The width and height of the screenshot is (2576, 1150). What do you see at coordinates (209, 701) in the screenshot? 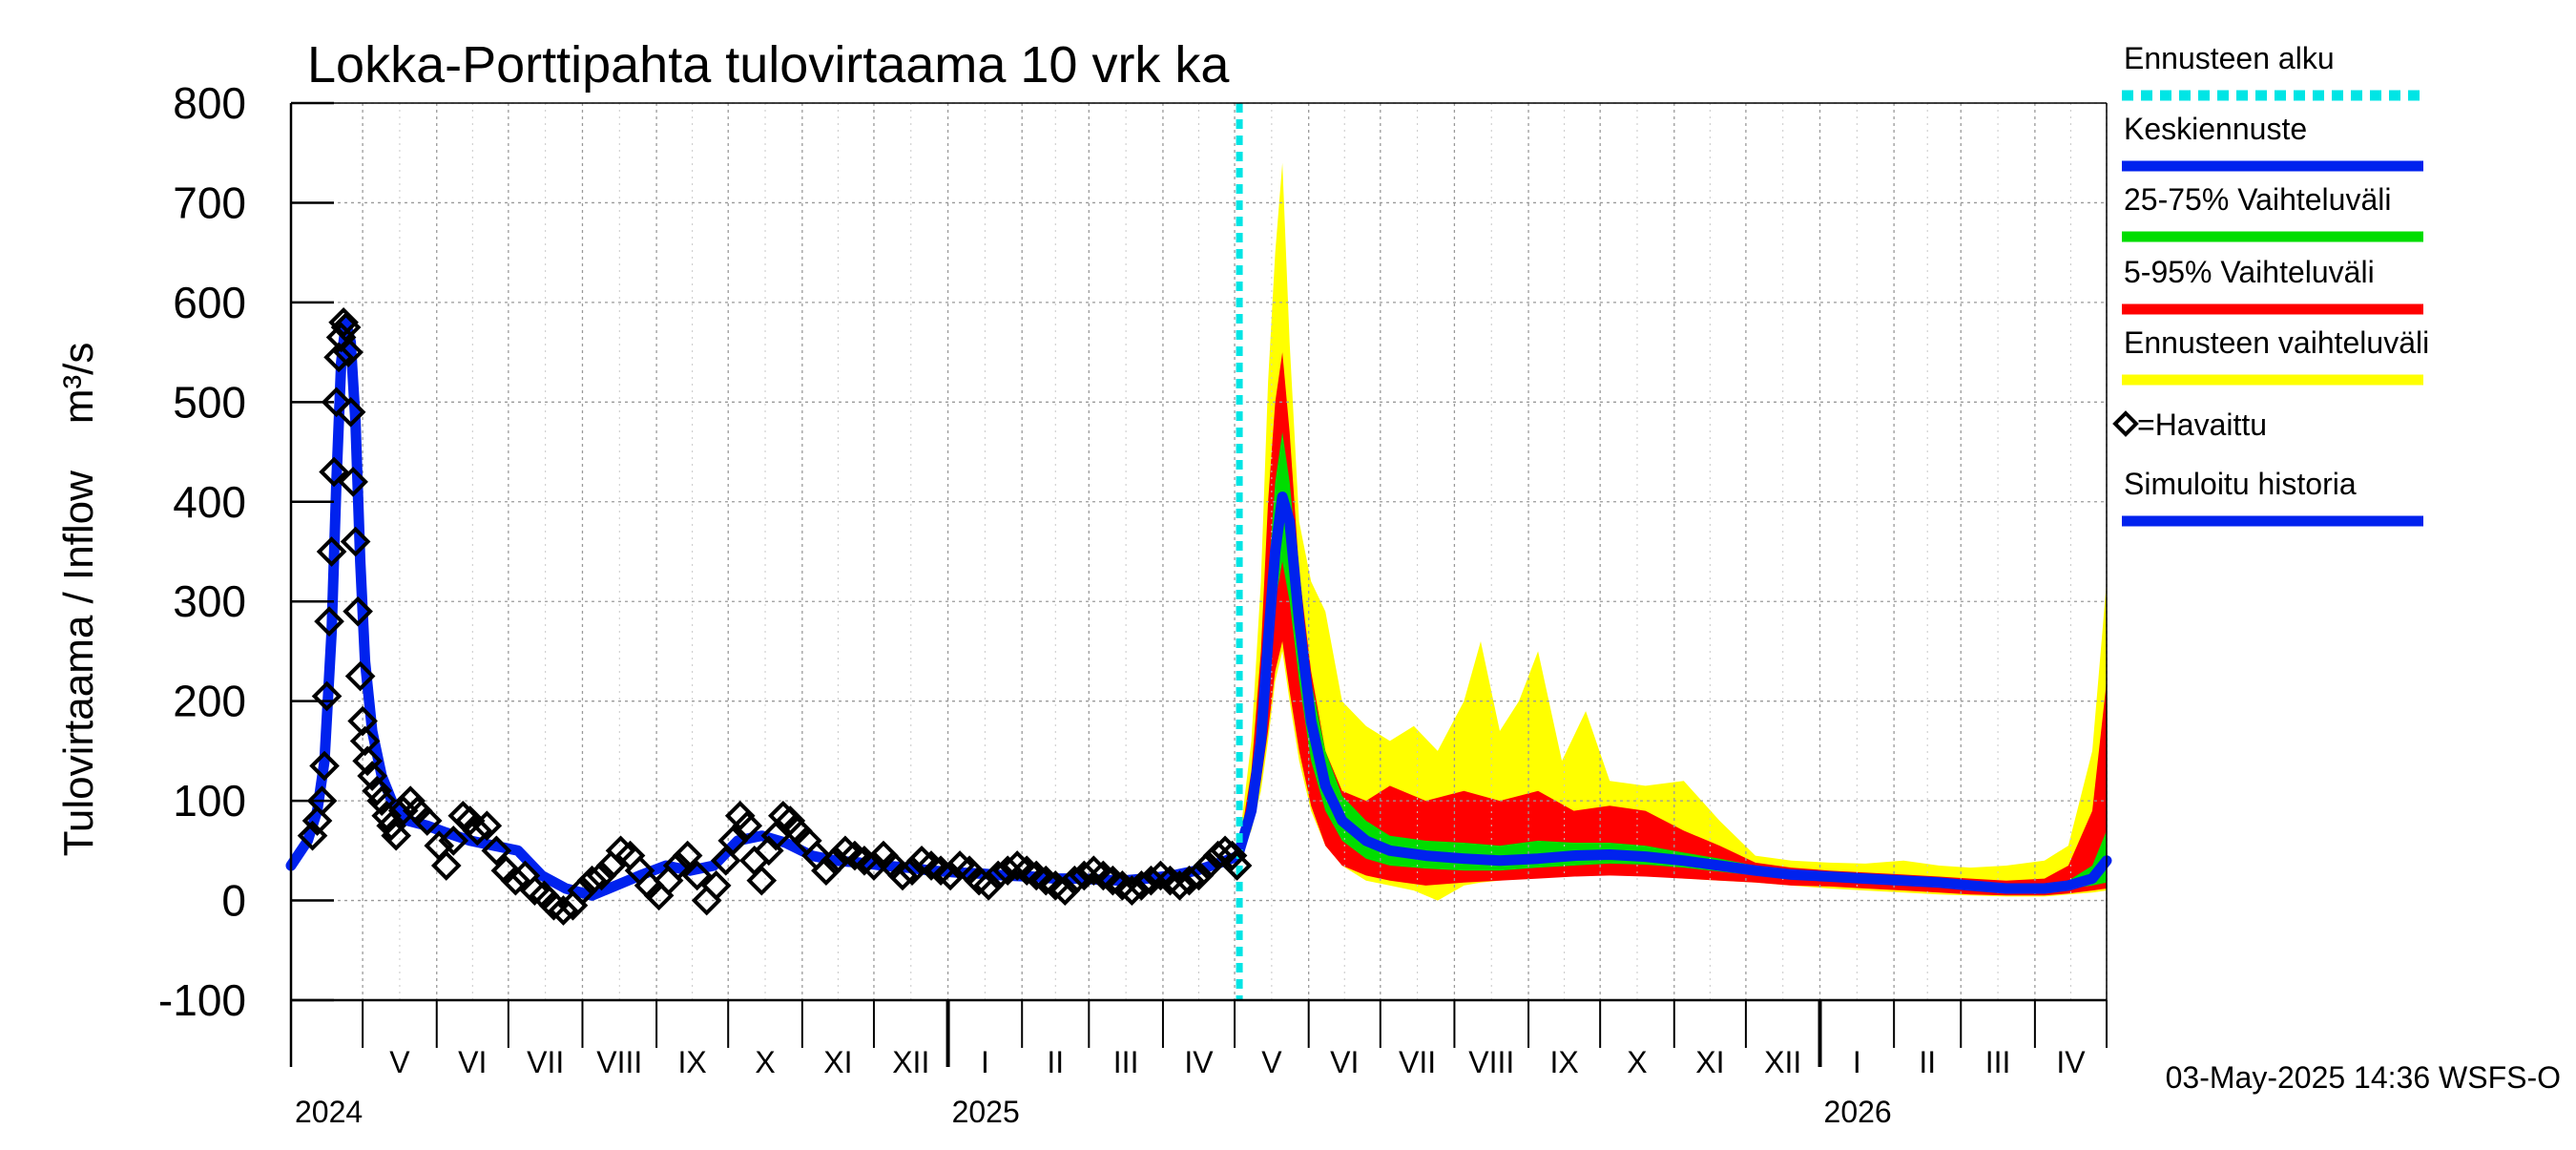
I see `y-tick-label: 200` at bounding box center [209, 701].